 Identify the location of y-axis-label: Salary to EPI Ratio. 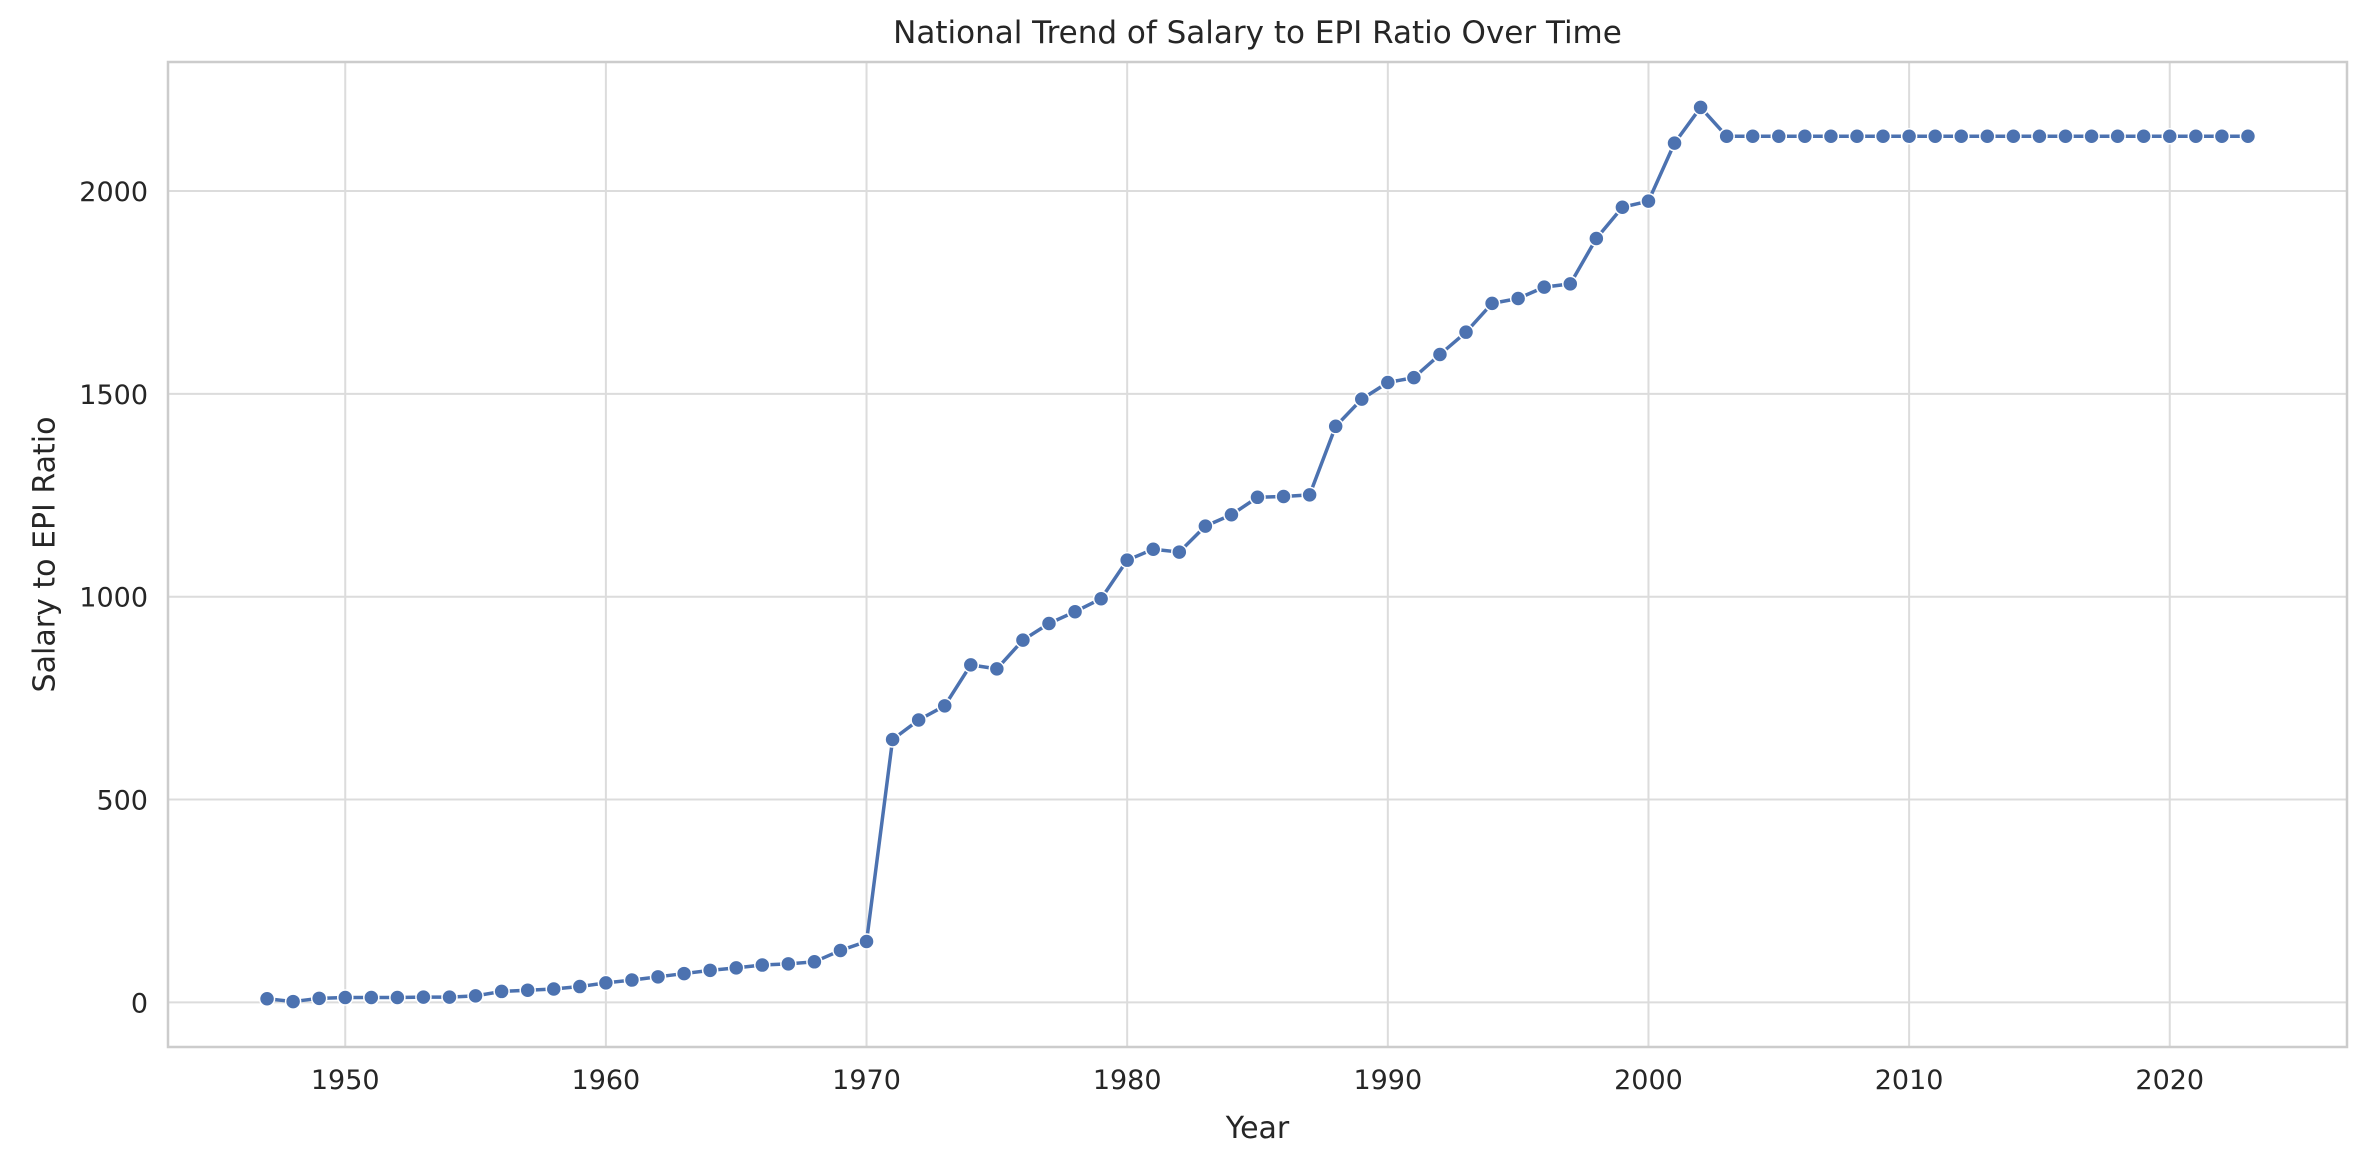
(45, 555).